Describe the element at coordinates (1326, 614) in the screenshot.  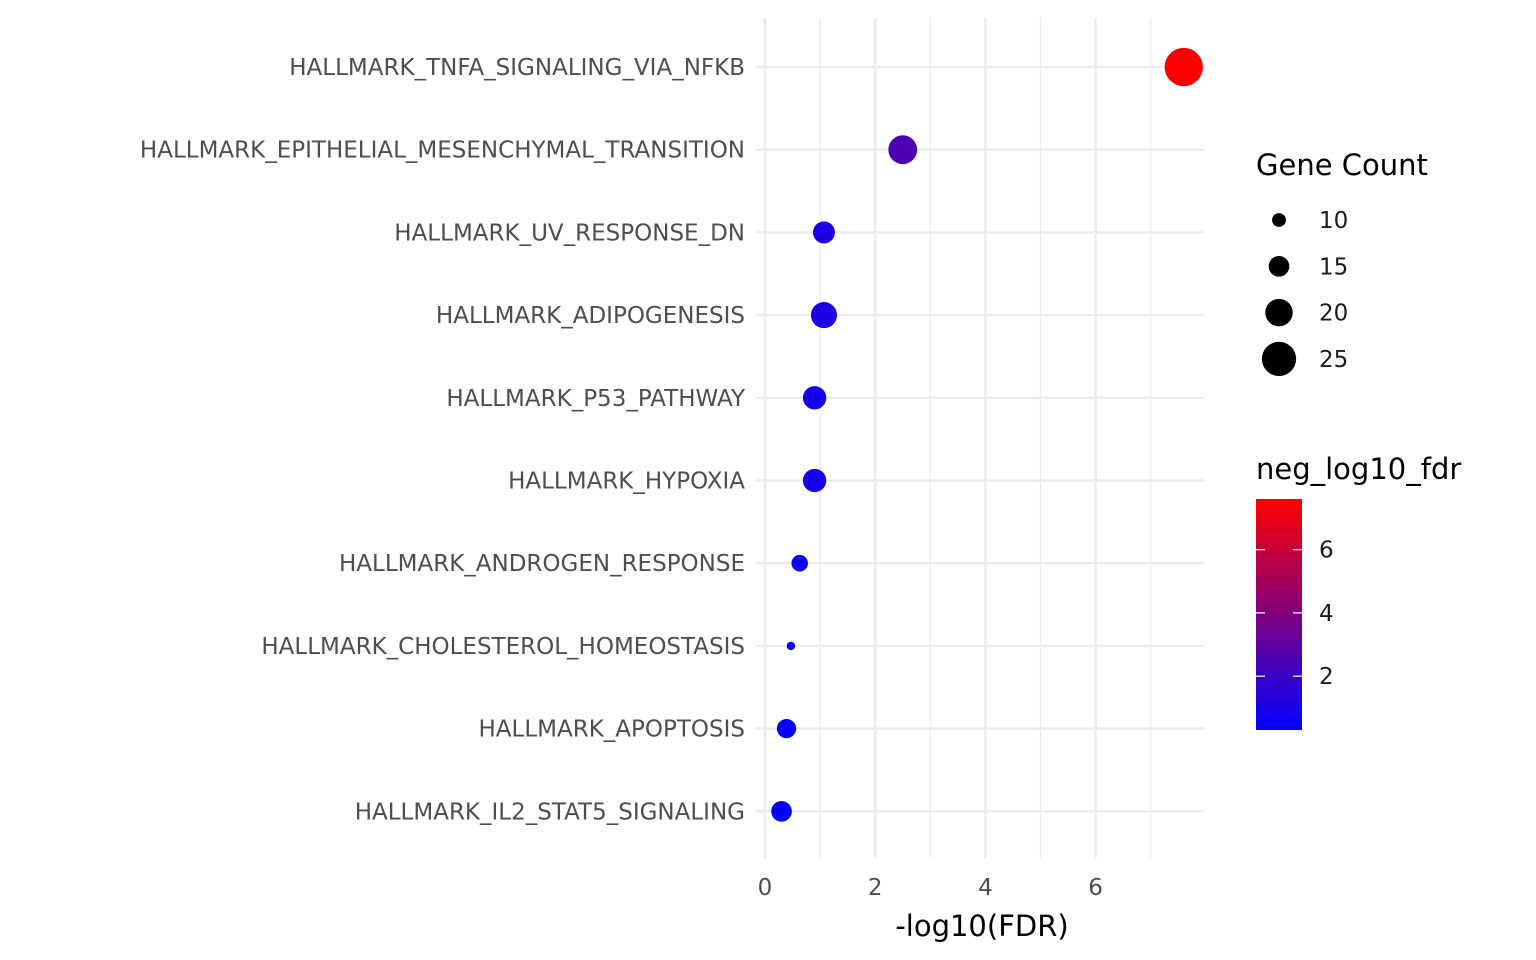
I see `colorbar-label: 4` at that location.